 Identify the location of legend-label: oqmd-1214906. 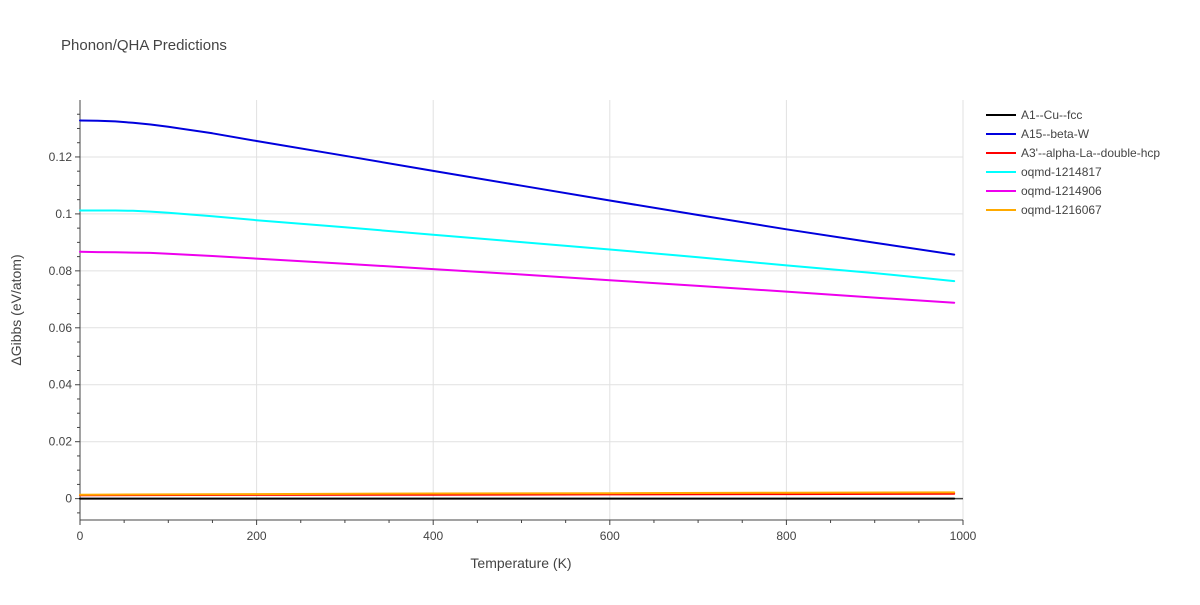
(1061, 191).